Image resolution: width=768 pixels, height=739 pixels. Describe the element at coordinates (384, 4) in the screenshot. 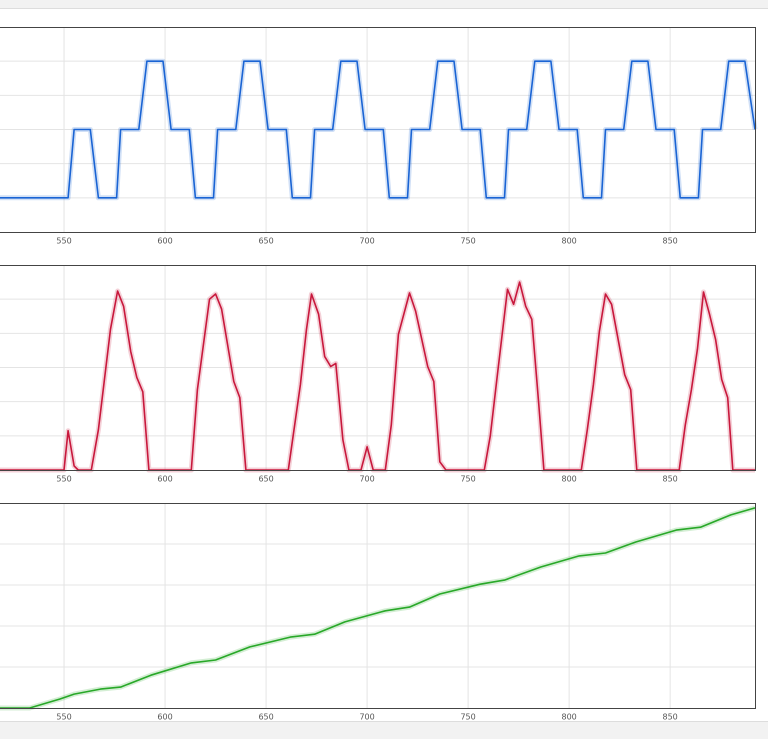

I see `top-bar` at that location.